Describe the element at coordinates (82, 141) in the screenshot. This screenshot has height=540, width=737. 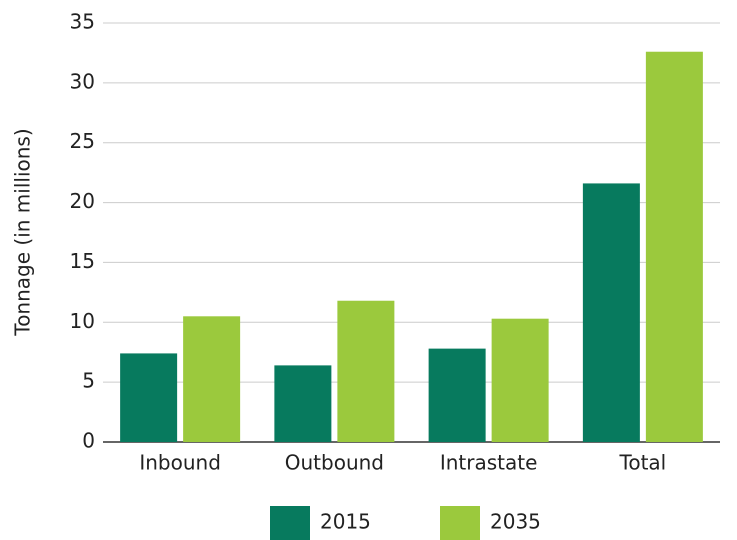
I see `y-tick-label: 25` at that location.